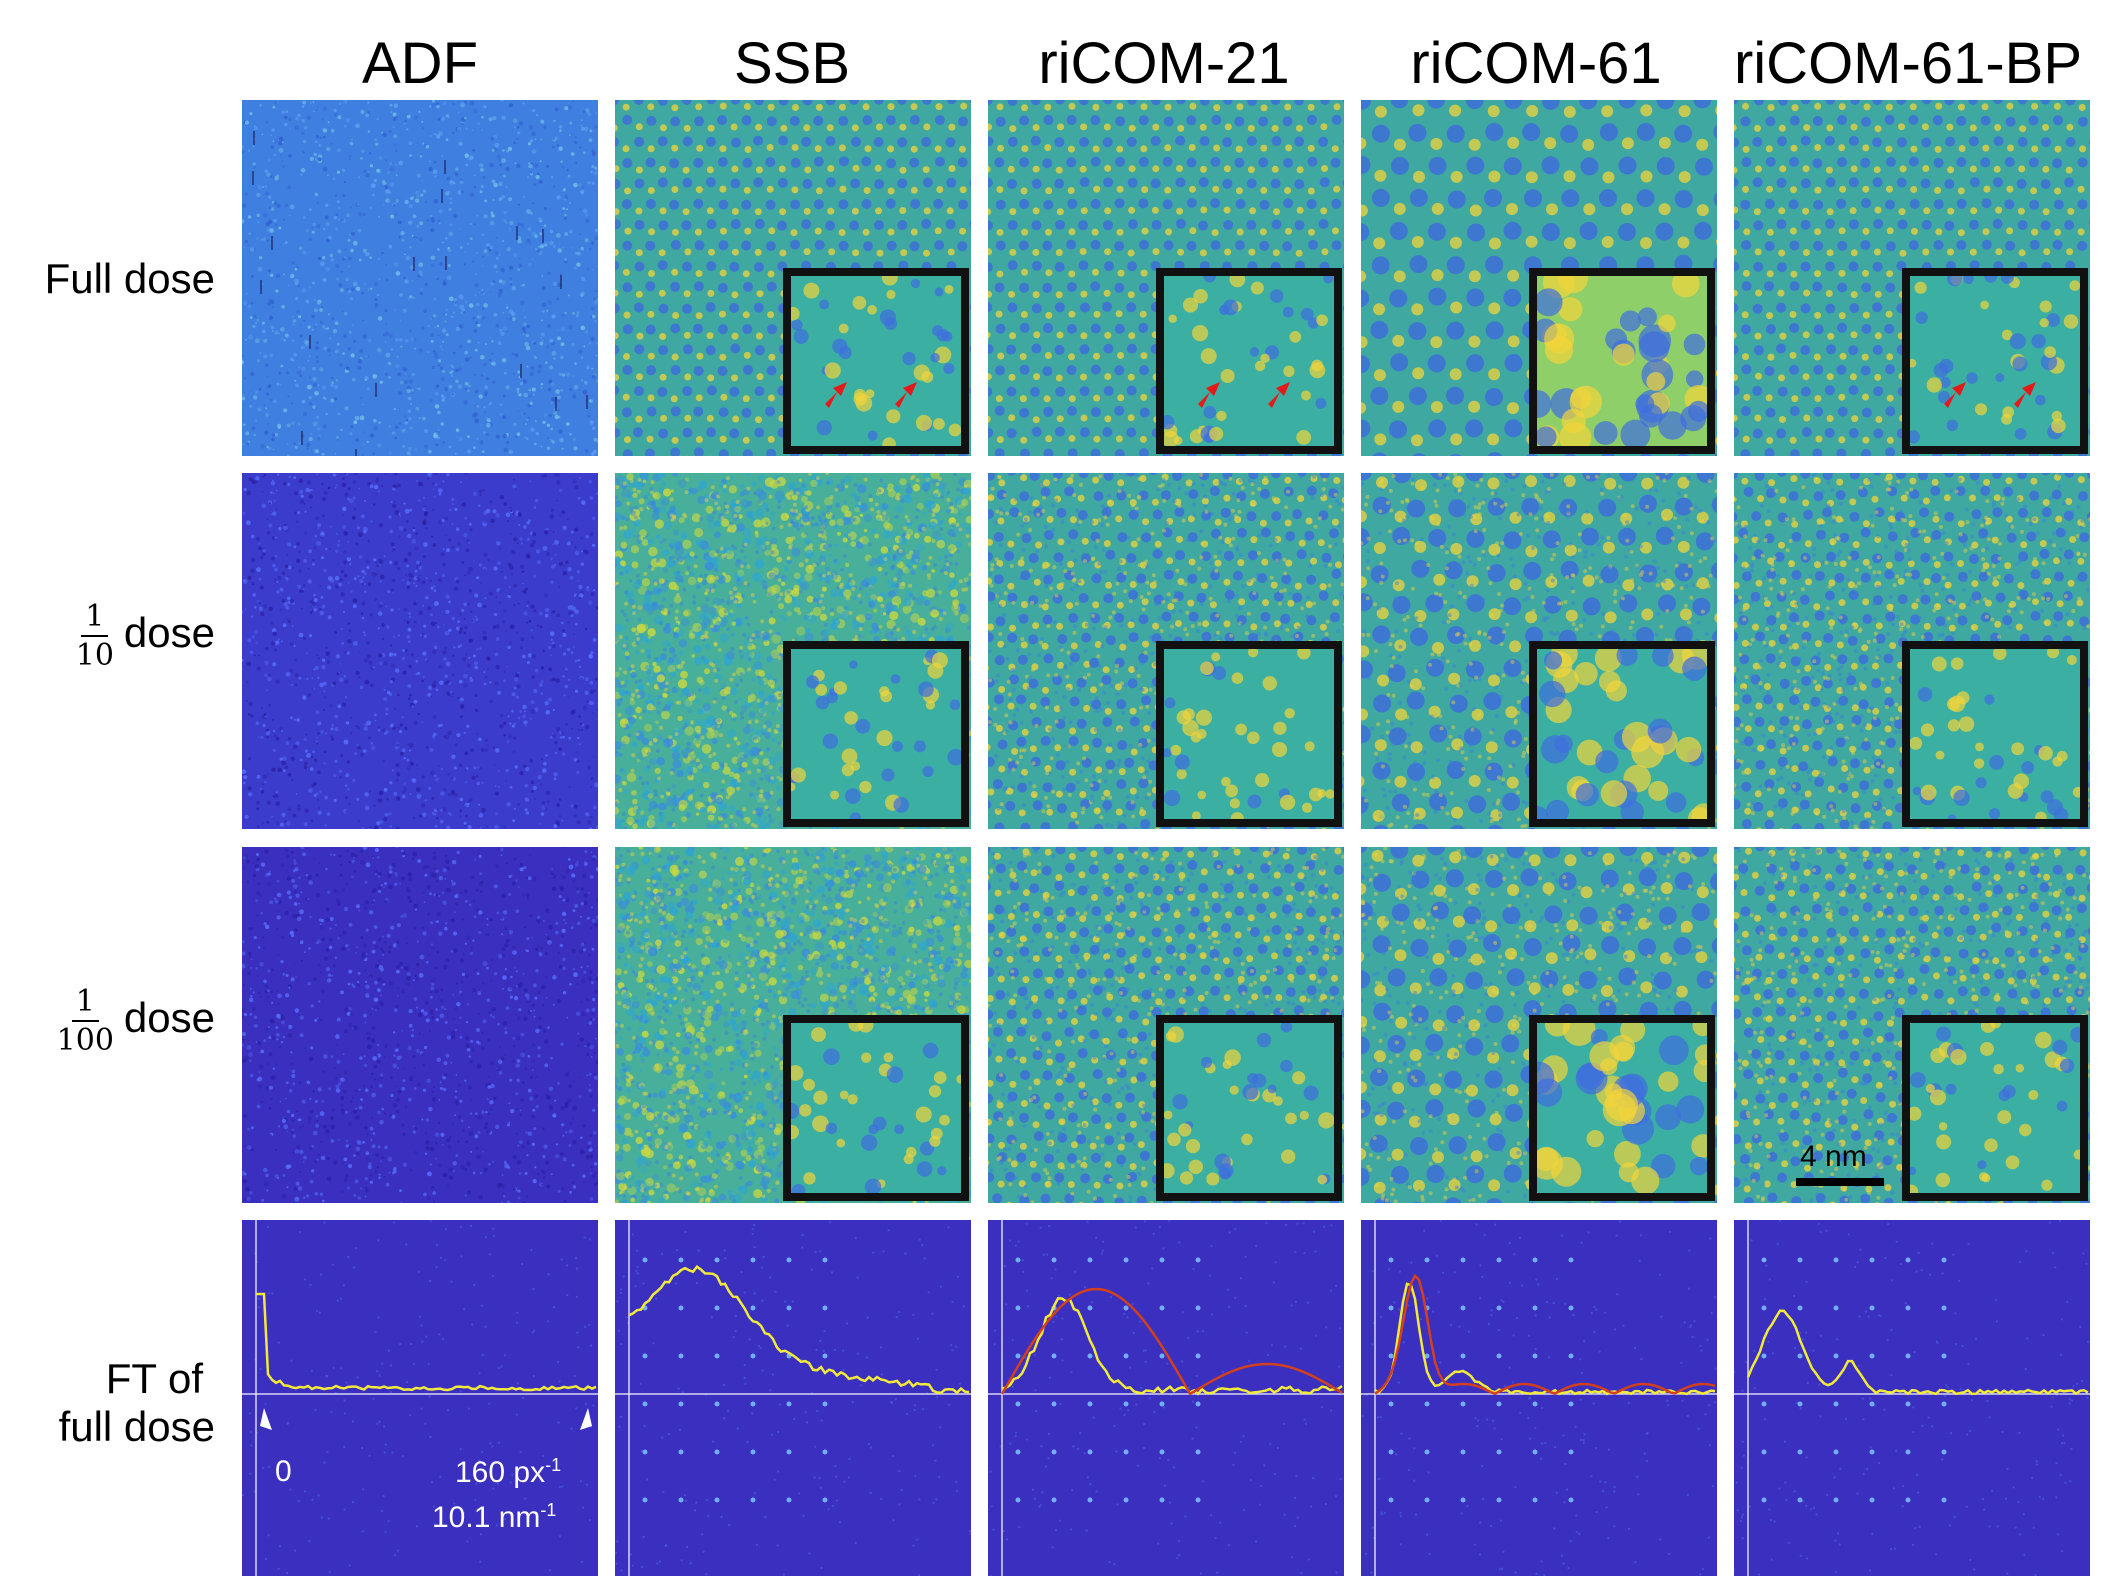  Describe the element at coordinates (107, 279) in the screenshot. I see `row-label-full-dose: Full dose` at that location.